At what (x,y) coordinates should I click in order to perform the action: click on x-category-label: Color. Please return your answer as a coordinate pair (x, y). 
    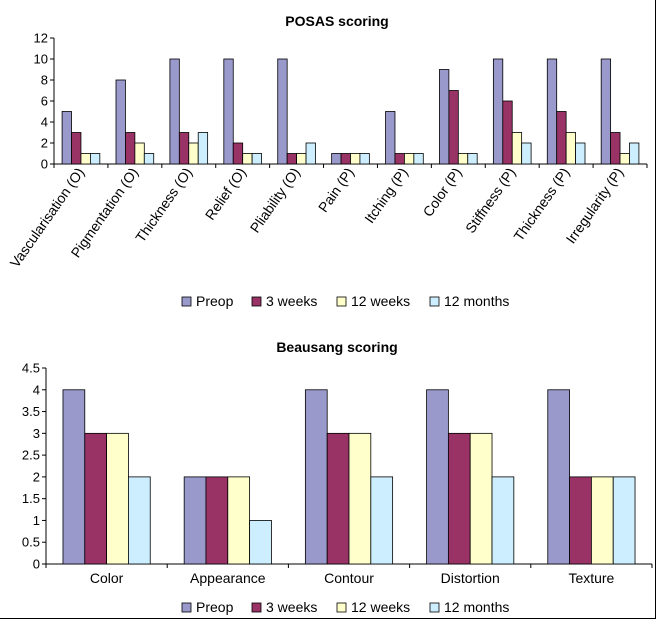
    Looking at the image, I should click on (107, 578).